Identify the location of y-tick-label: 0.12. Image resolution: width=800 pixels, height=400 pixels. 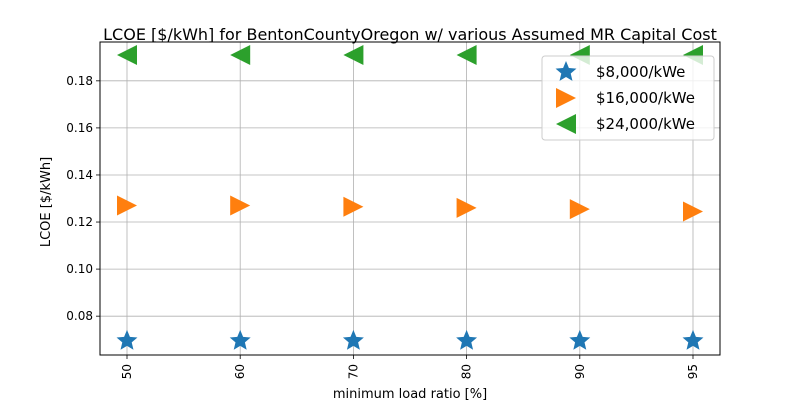
(79, 222).